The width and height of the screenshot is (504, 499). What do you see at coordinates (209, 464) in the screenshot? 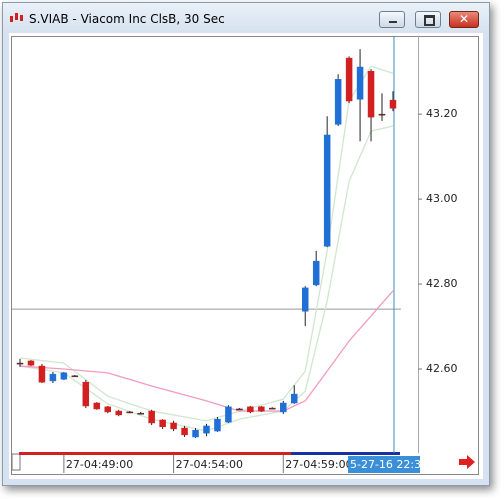
I see `x-tick-label: 27-04:54:00` at bounding box center [209, 464].